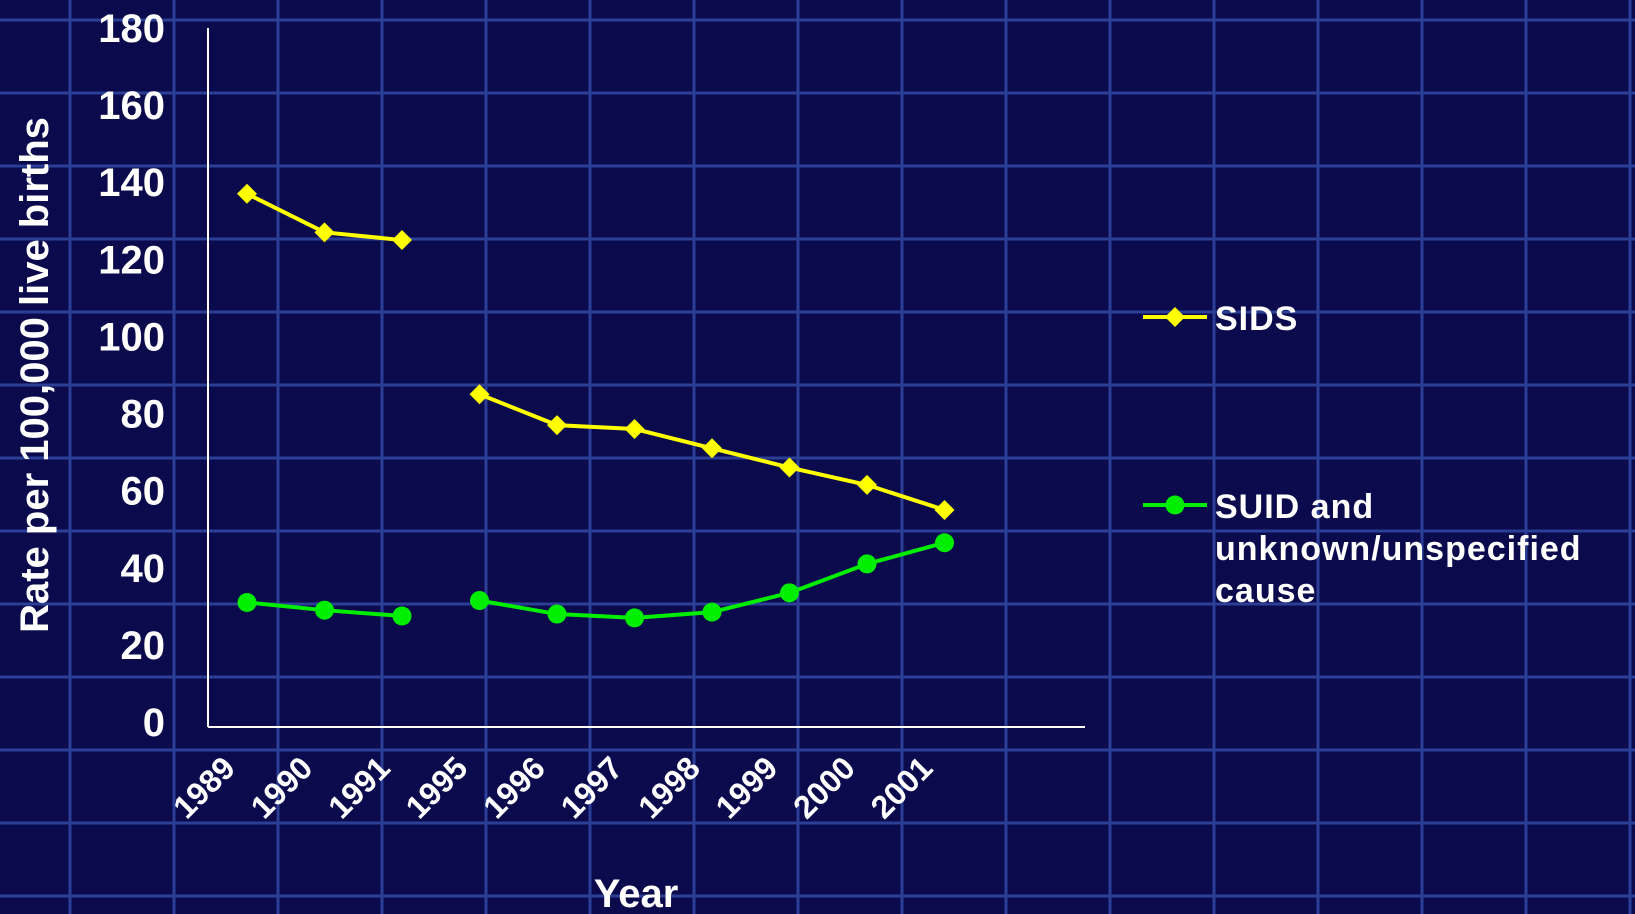 Image resolution: width=1635 pixels, height=914 pixels. I want to click on x-tick-label: 1995, so click(437, 787).